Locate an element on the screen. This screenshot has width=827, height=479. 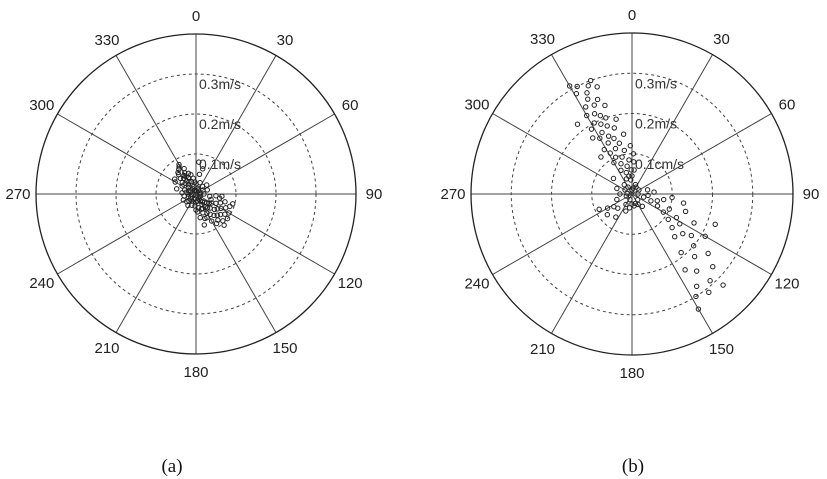
angle-tick-label: 270 is located at coordinates (452, 194).